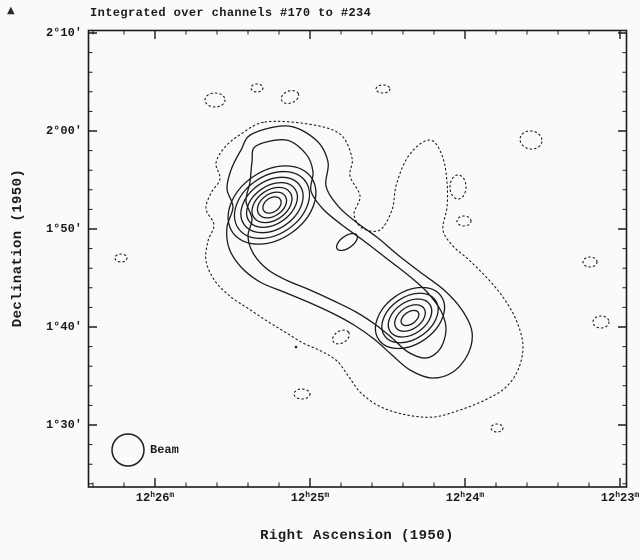 This screenshot has width=640, height=560. I want to click on bridge-small-contour, so click(347, 242).